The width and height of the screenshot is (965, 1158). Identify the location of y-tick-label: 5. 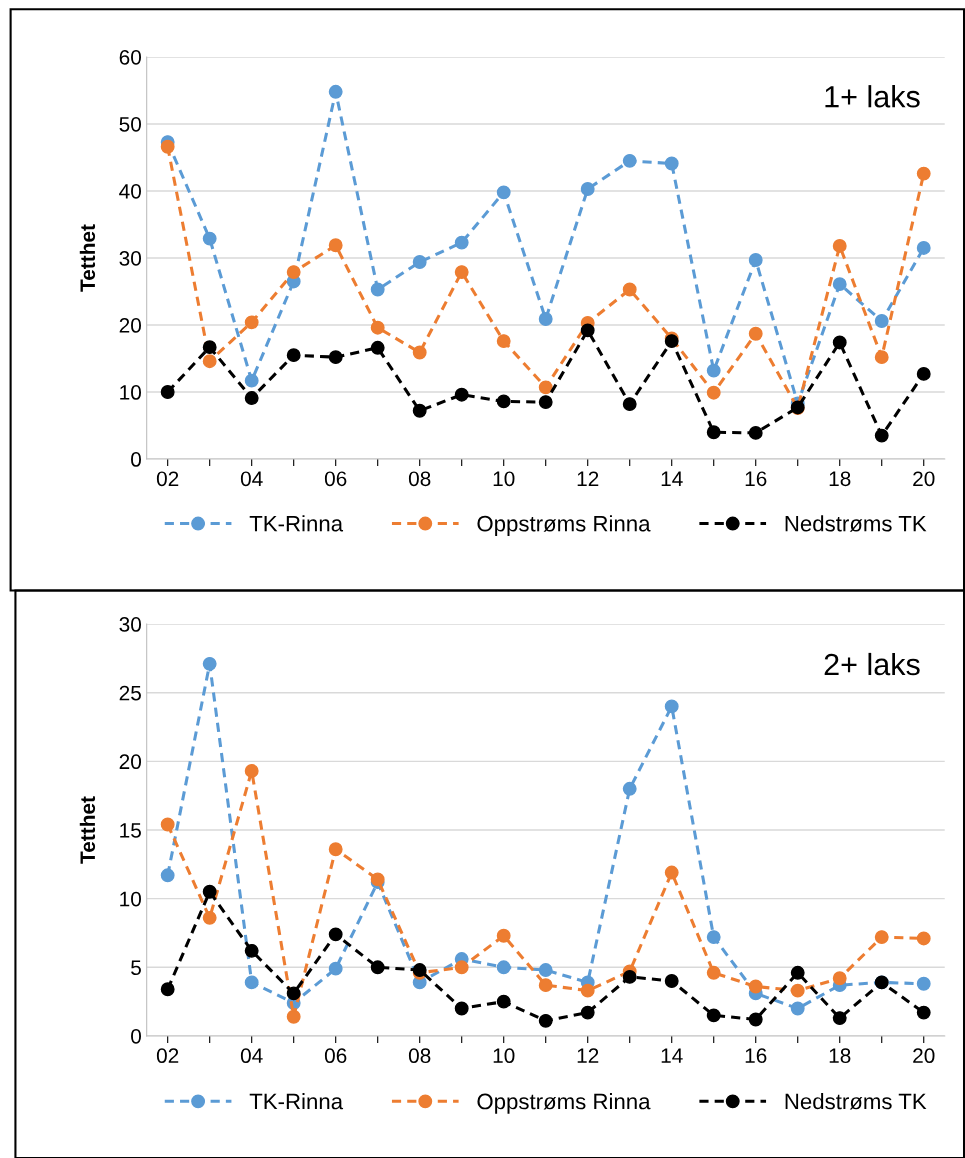
(136, 968).